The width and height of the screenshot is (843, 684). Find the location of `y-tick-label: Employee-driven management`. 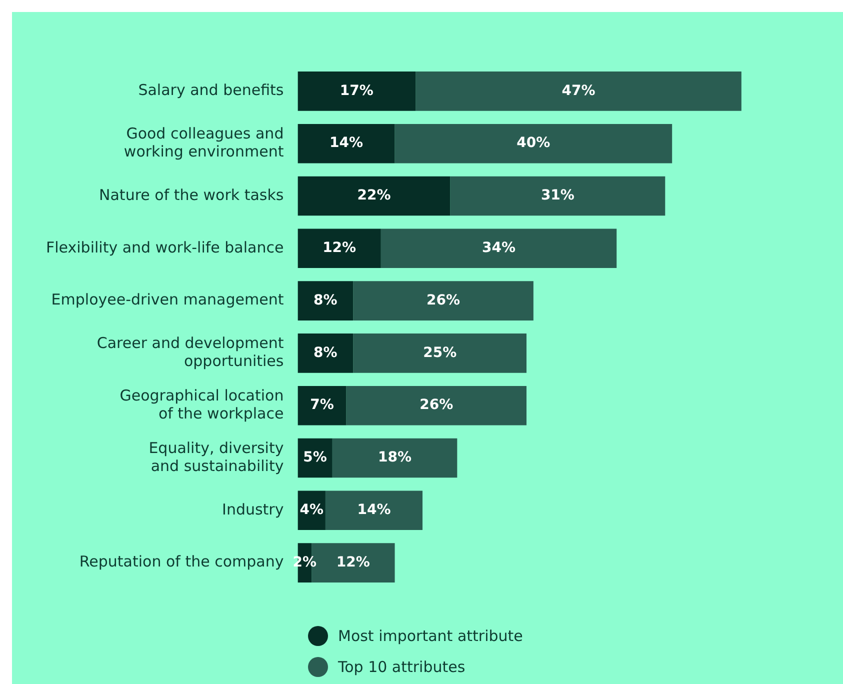

y-tick-label: Employee-driven management is located at coordinates (167, 299).